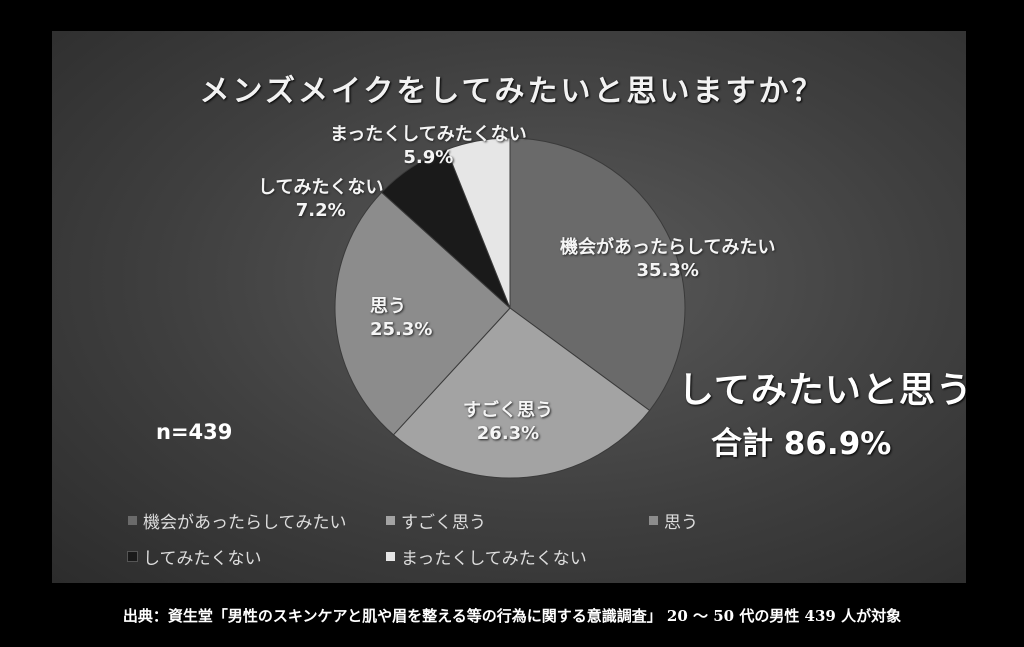  What do you see at coordinates (428, 146) in the screenshot?
I see `slice-label-mattaku: まったくしてみたくない 5.9%` at bounding box center [428, 146].